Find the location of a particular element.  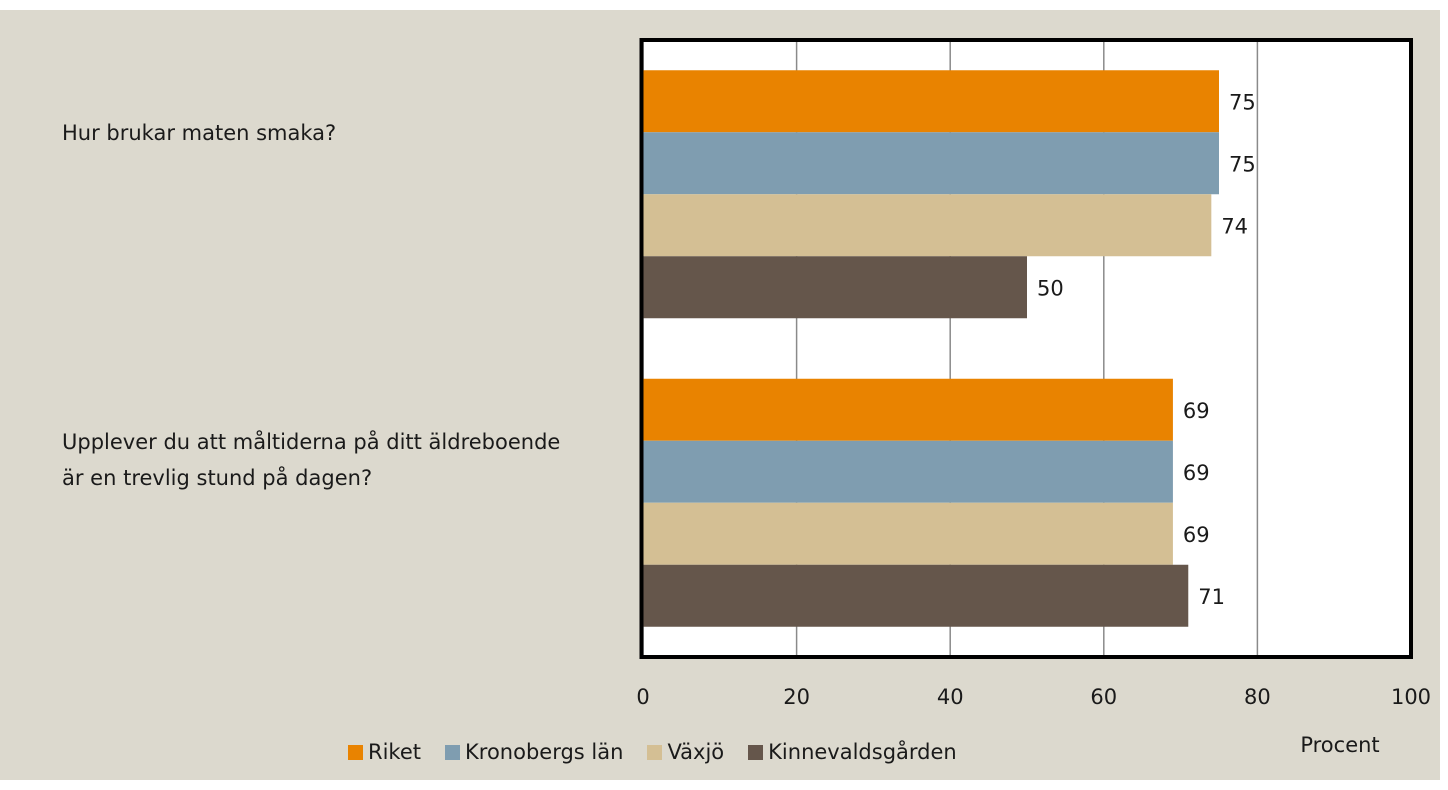

legend-label: Kinnevaldsgården is located at coordinates (862, 752).